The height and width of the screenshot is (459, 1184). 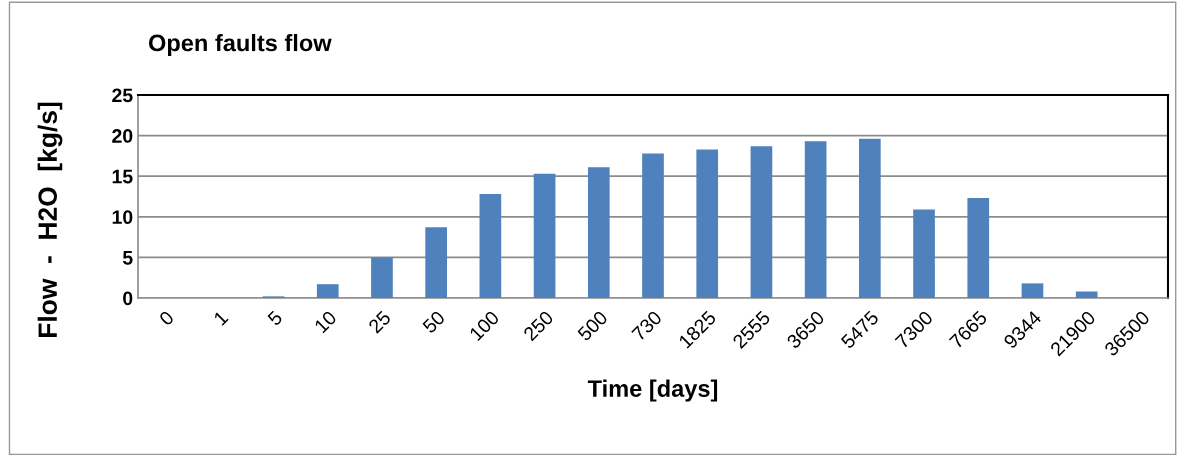 I want to click on y-tick-label: 10, so click(x=122, y=217).